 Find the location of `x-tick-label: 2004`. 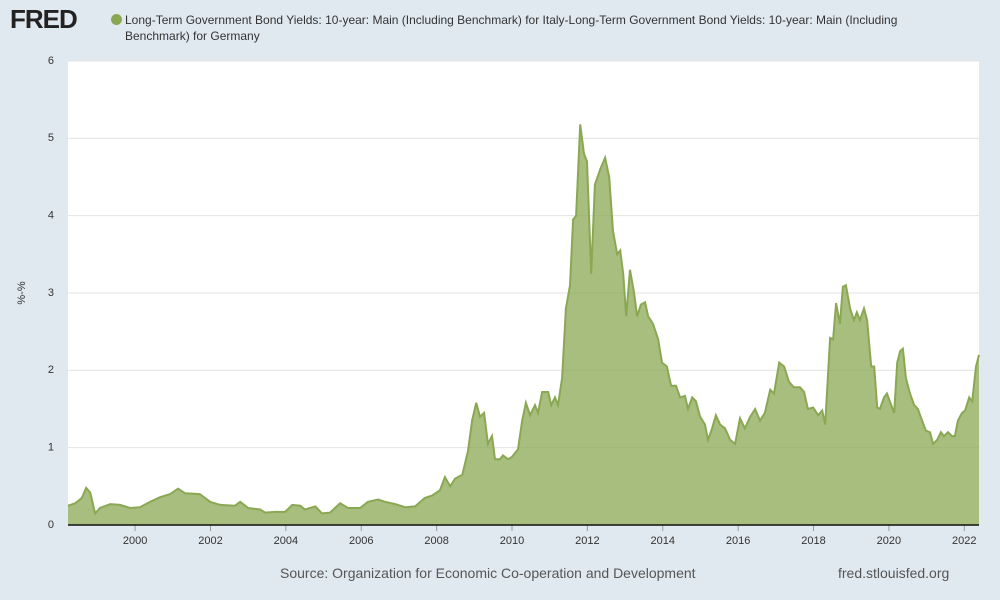

x-tick-label: 2004 is located at coordinates (286, 541).